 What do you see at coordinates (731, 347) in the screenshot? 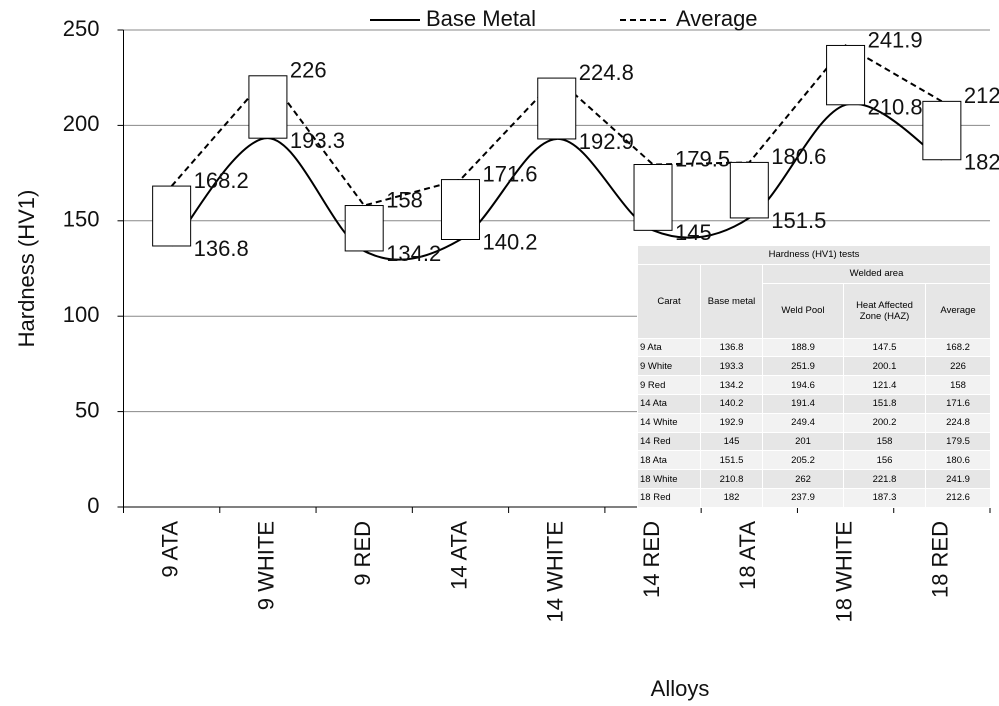
I see `table-cell: 136.8` at bounding box center [731, 347].